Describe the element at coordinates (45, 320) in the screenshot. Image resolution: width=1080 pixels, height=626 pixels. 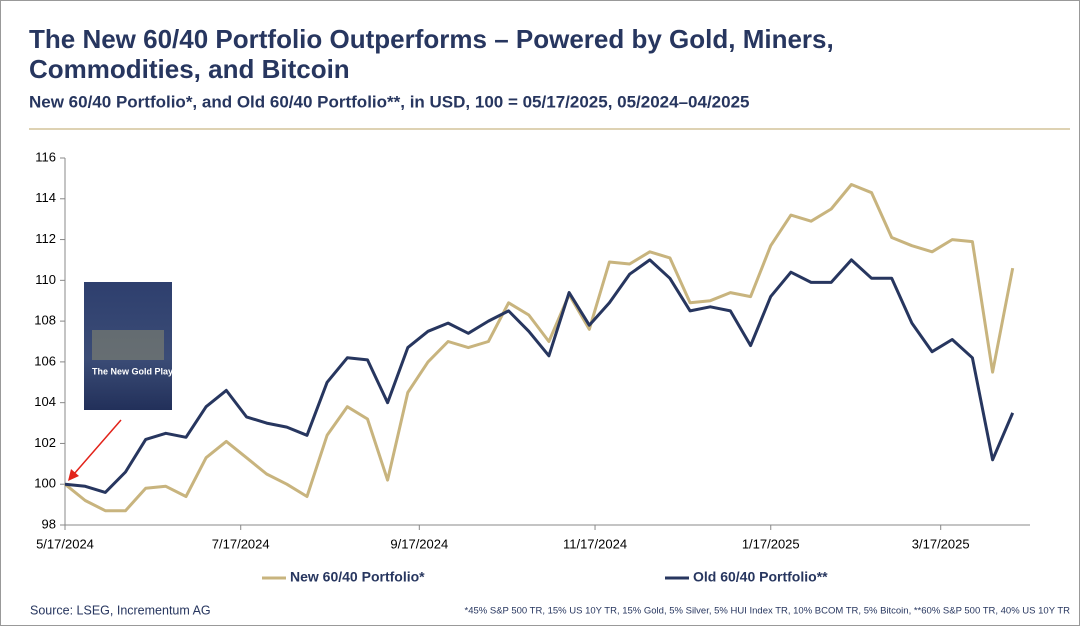
I see `y-tick-label: 108` at that location.